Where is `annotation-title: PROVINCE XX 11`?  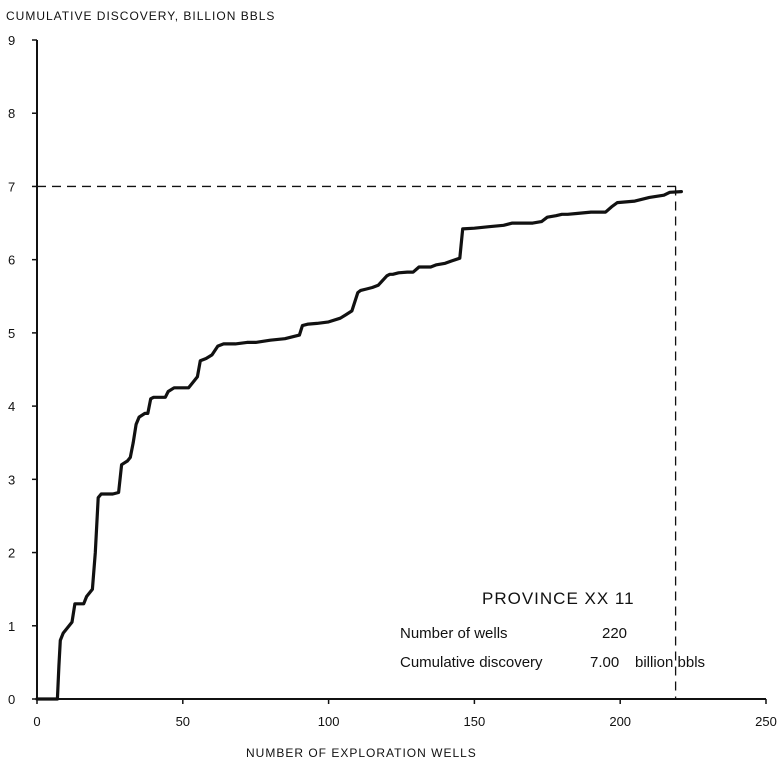 annotation-title: PROVINCE XX 11 is located at coordinates (558, 598).